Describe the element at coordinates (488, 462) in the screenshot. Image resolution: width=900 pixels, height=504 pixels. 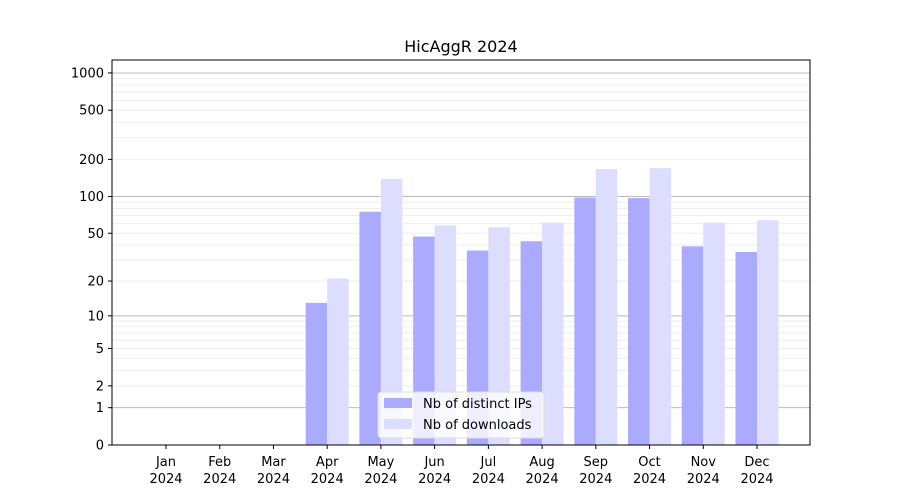
I see `x-tick-label: Jul` at that location.